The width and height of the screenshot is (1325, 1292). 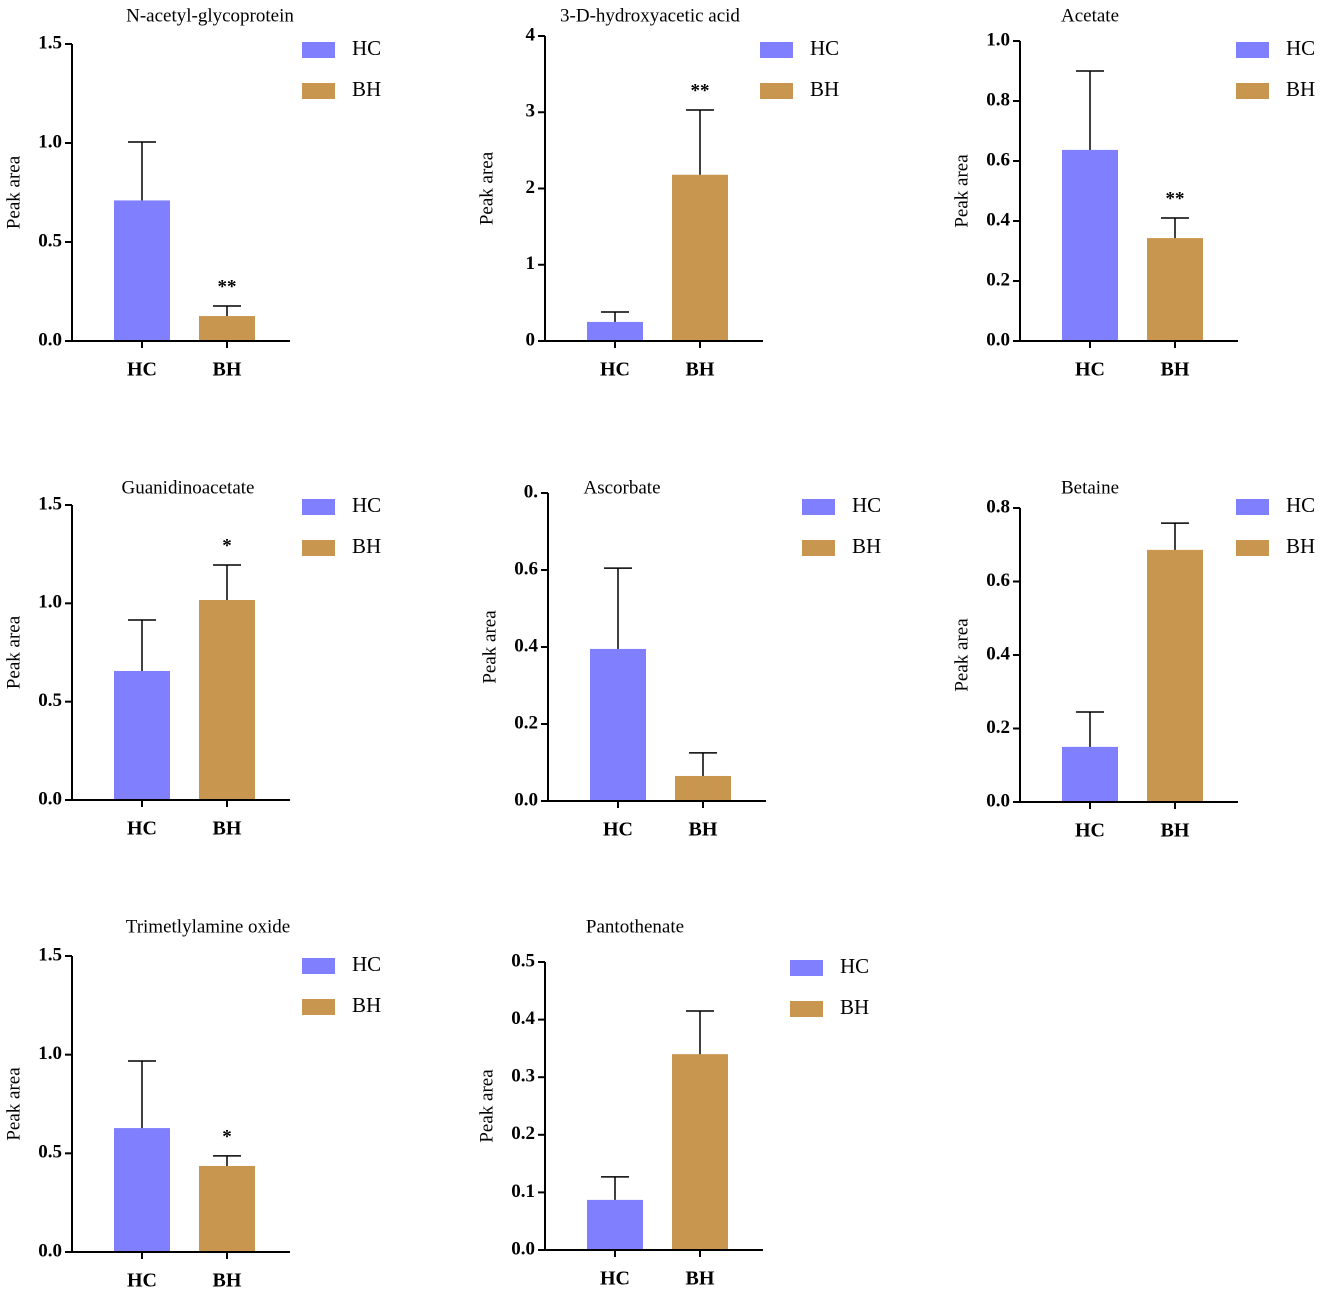 I want to click on y-tick-label: 0.3, so click(x=523, y=1076).